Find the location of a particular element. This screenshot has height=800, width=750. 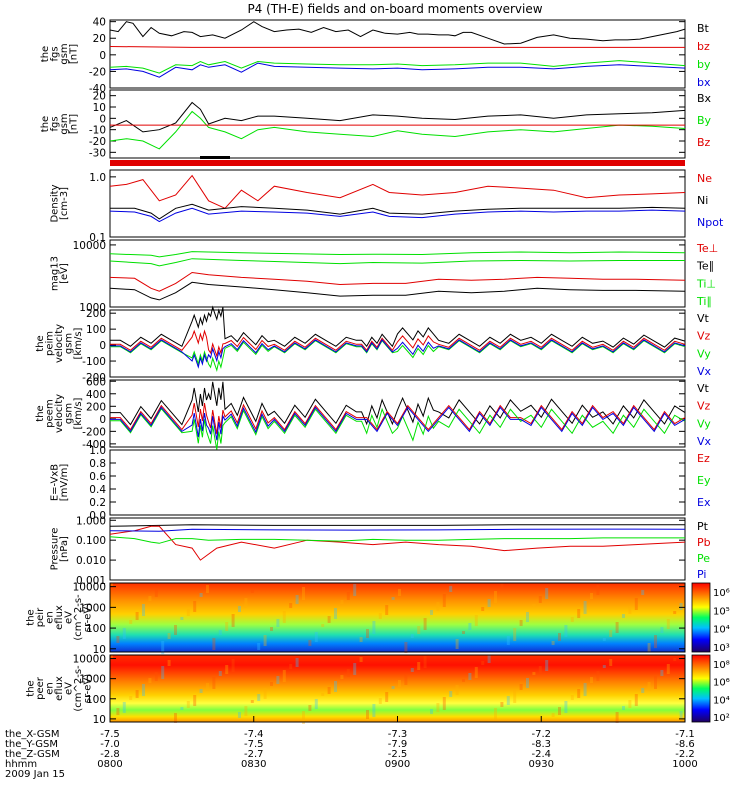

series-p1-Bt is located at coordinates (397, 33).